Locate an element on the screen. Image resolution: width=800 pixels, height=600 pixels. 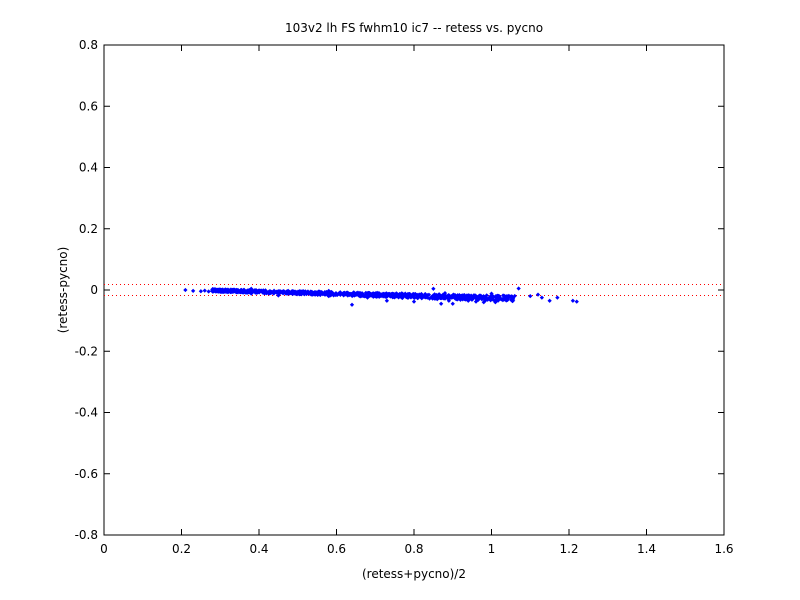
data-points is located at coordinates (381, 296).